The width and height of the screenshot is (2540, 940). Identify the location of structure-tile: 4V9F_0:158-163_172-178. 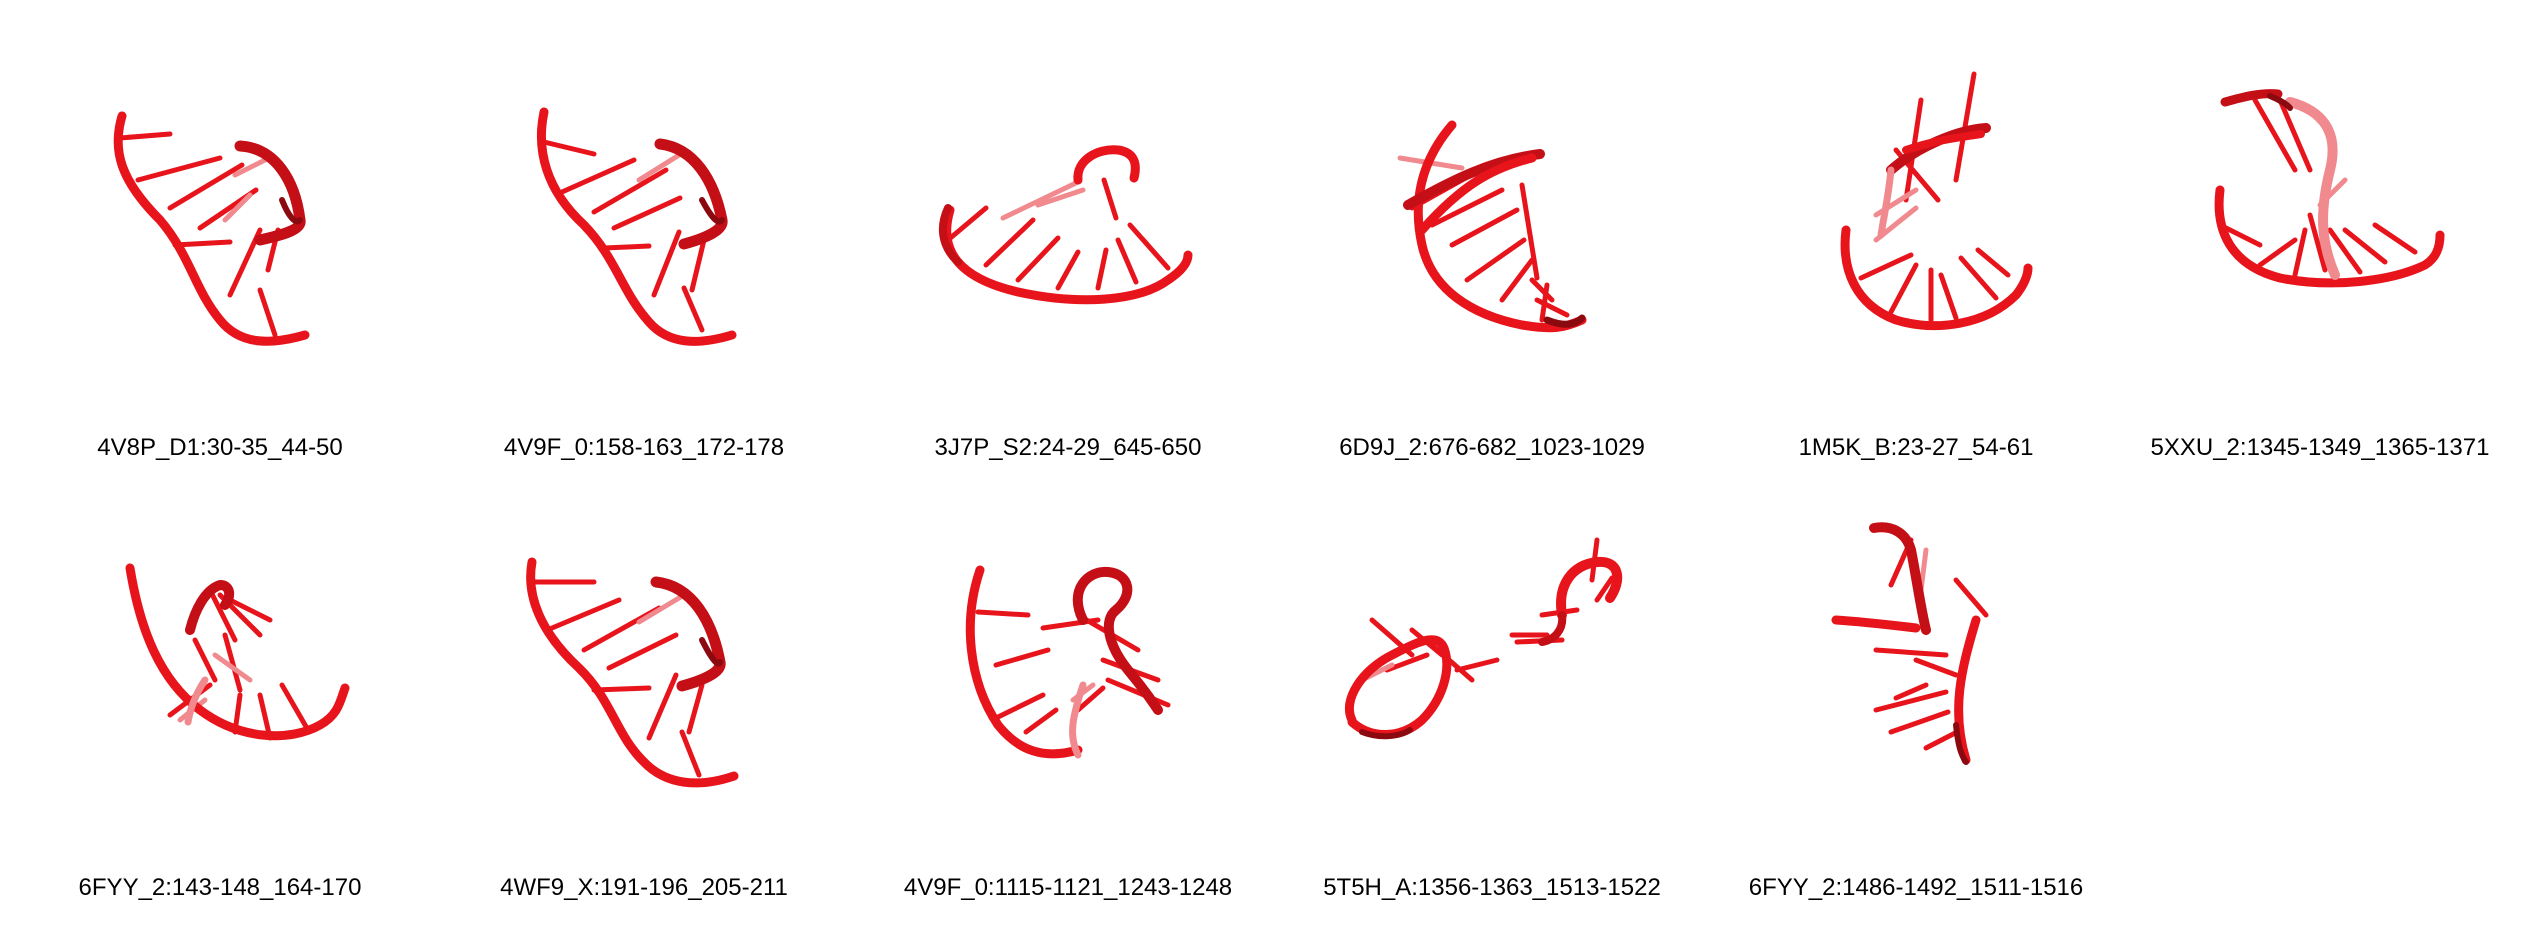
(644, 250).